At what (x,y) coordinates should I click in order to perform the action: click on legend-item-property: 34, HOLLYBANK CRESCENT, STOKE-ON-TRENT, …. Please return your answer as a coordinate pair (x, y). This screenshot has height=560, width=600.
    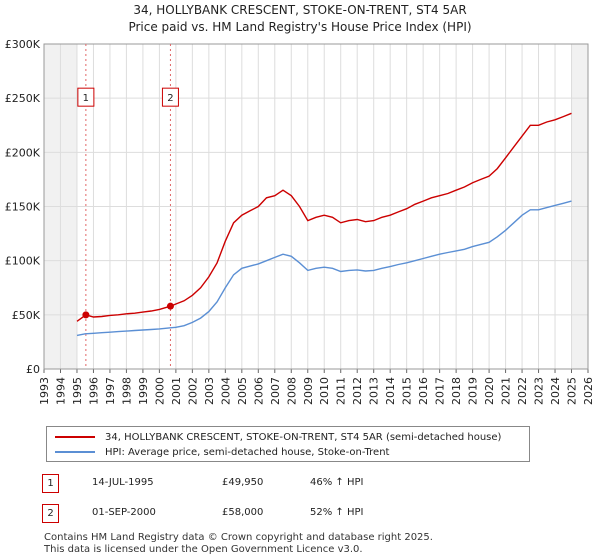
    Looking at the image, I should click on (278, 437).